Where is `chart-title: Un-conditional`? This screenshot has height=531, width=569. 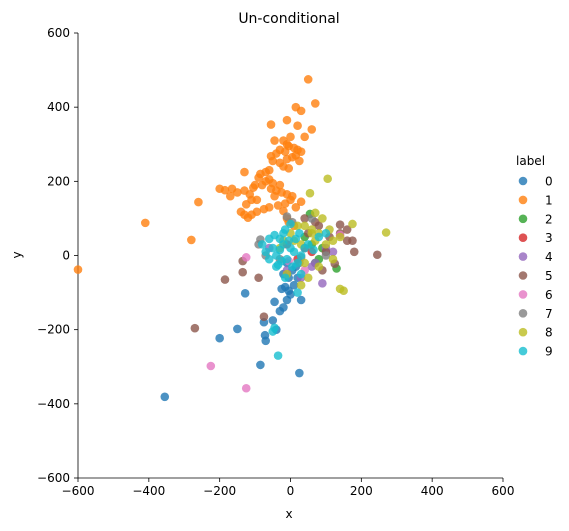 chart-title: Un-conditional is located at coordinates (288, 19).